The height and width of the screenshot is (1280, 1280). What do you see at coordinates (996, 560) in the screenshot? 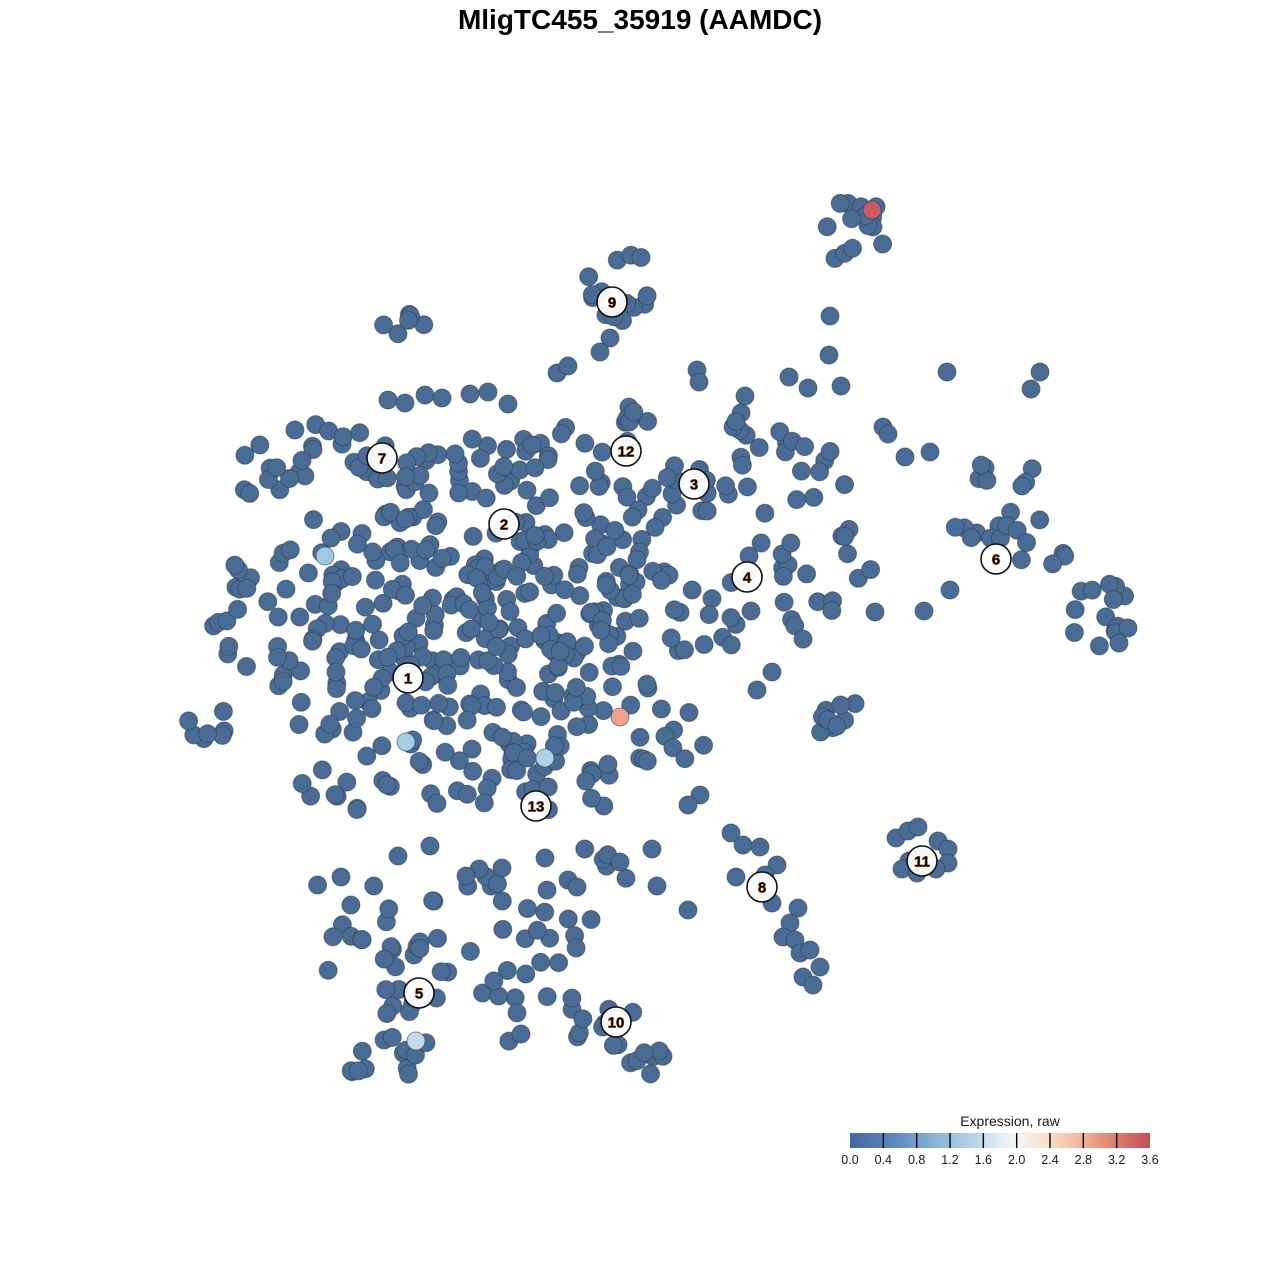
I see `cluster-label-number: 6` at bounding box center [996, 560].